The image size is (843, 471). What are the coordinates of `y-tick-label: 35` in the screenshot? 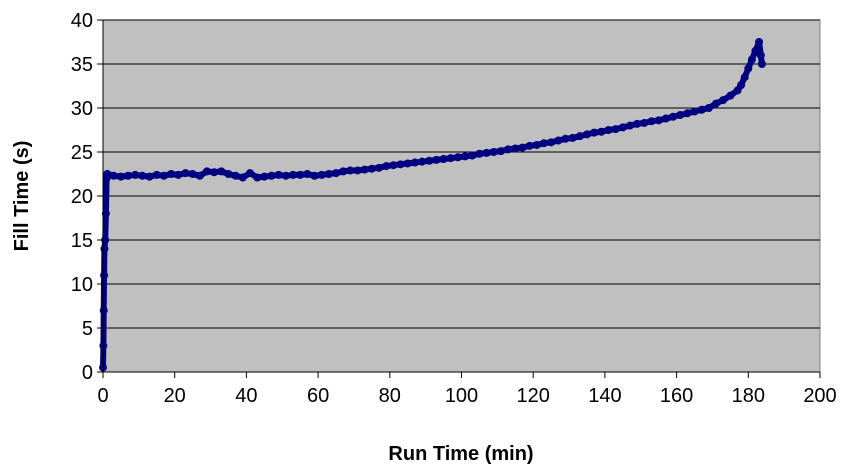 It's located at (82, 65).